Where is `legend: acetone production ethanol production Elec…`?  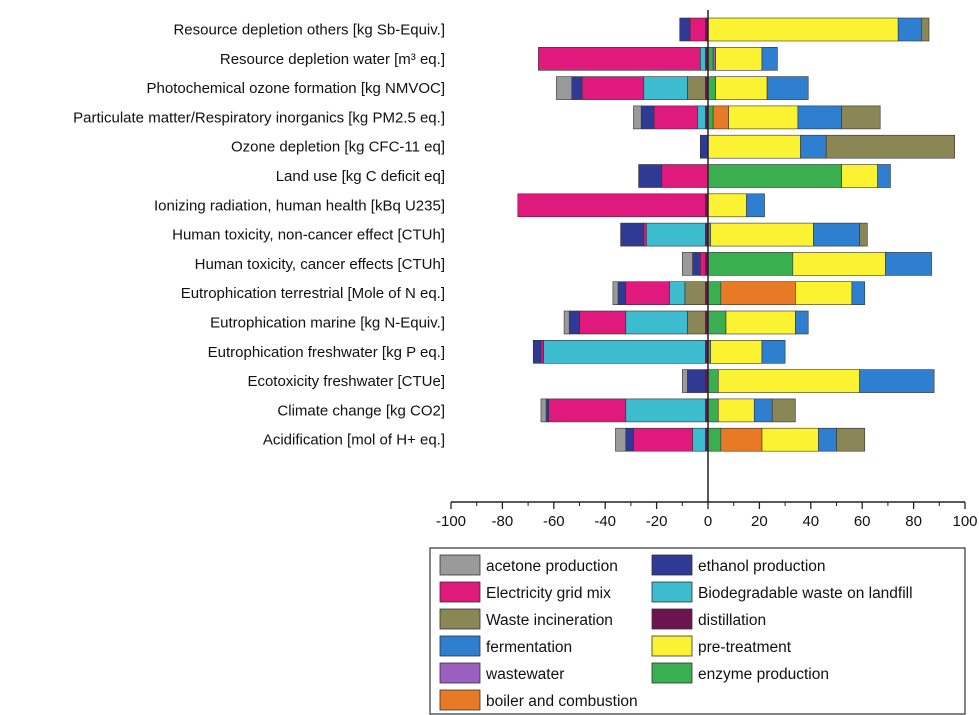 legend: acetone production ethanol production Elec… is located at coordinates (697, 631).